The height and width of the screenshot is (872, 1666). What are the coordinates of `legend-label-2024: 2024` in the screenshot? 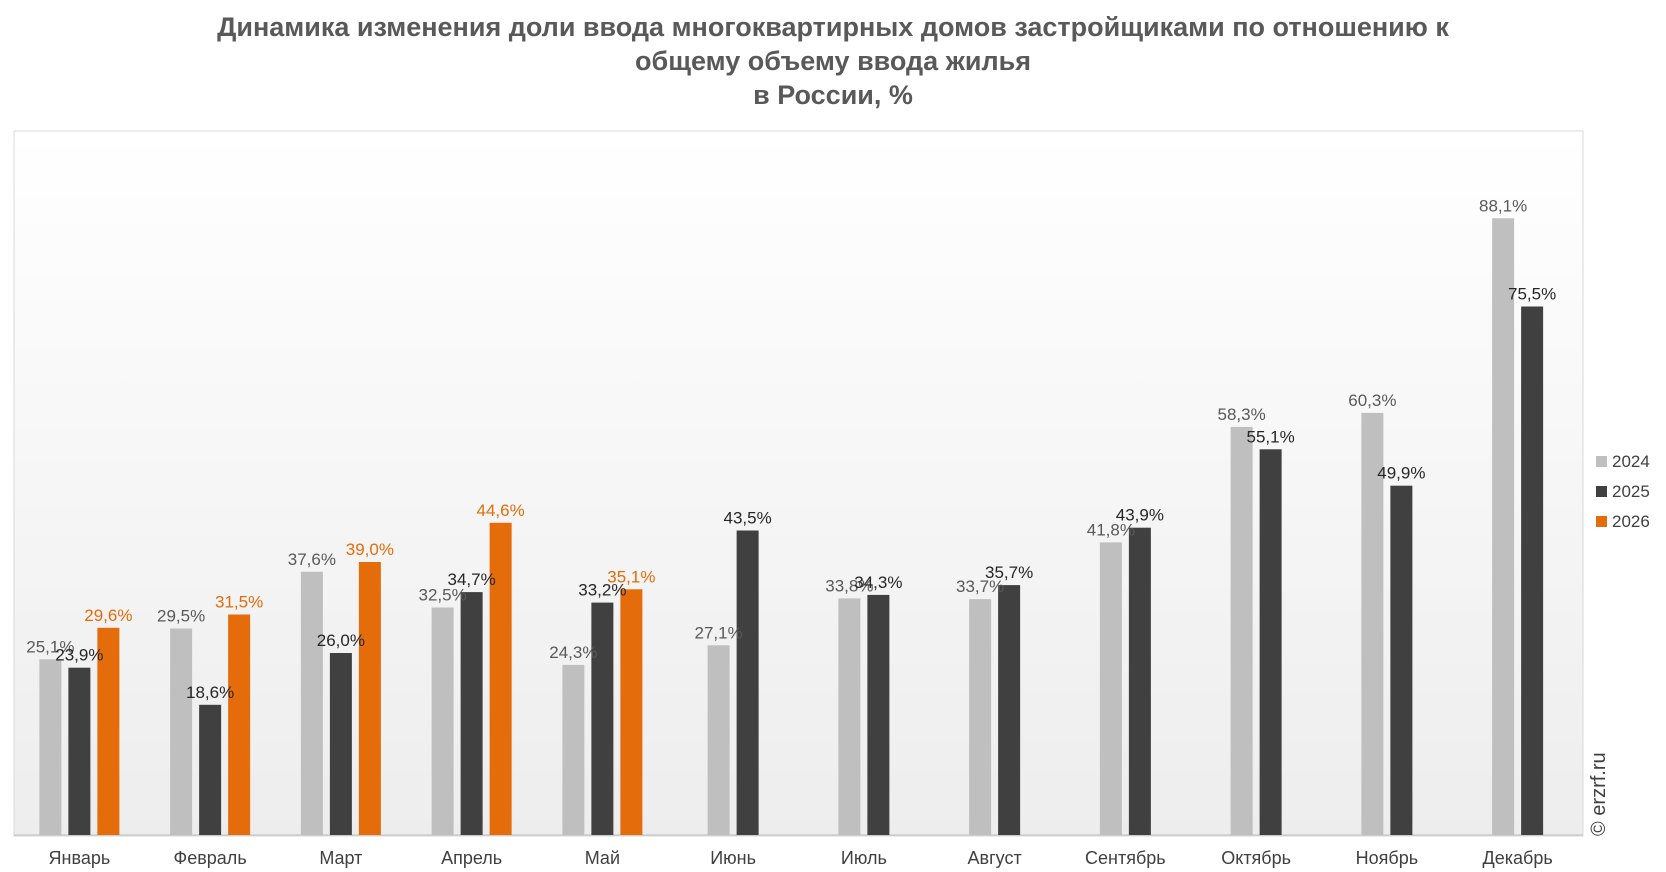 It's located at (1631, 461).